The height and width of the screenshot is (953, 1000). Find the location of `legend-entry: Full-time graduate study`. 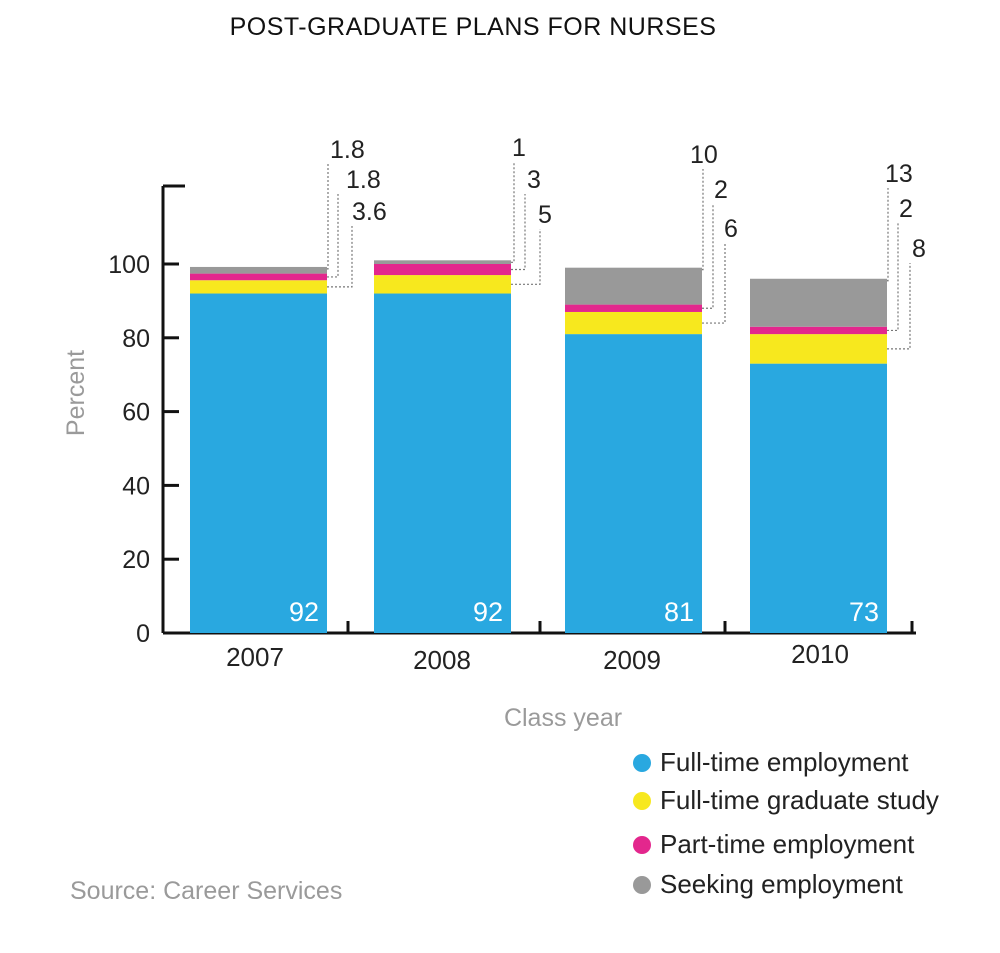

legend-entry: Full-time graduate study is located at coordinates (799, 800).